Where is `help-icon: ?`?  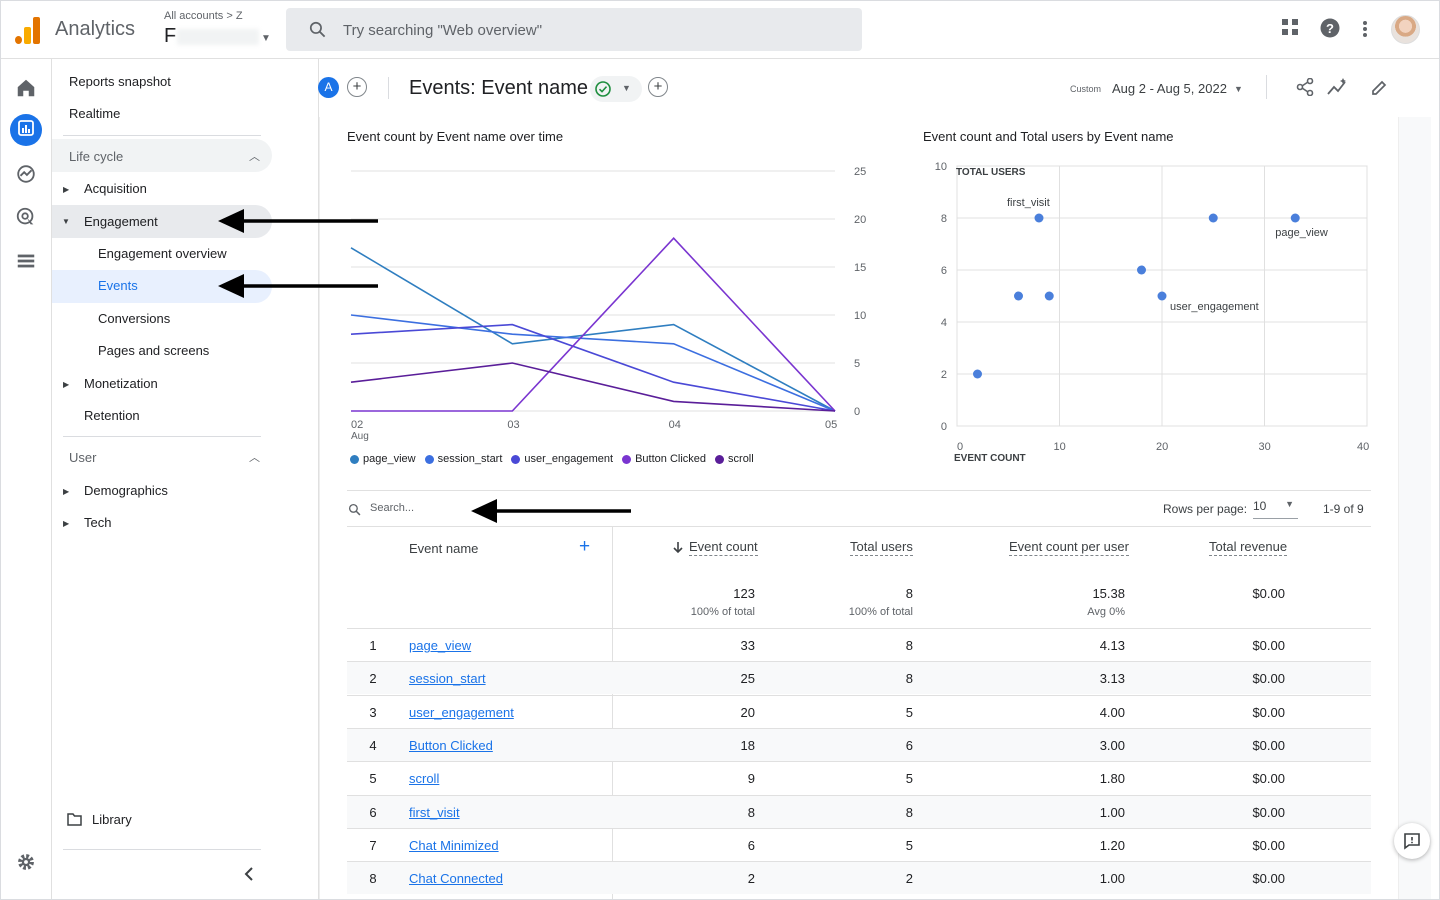 help-icon: ? is located at coordinates (1330, 28).